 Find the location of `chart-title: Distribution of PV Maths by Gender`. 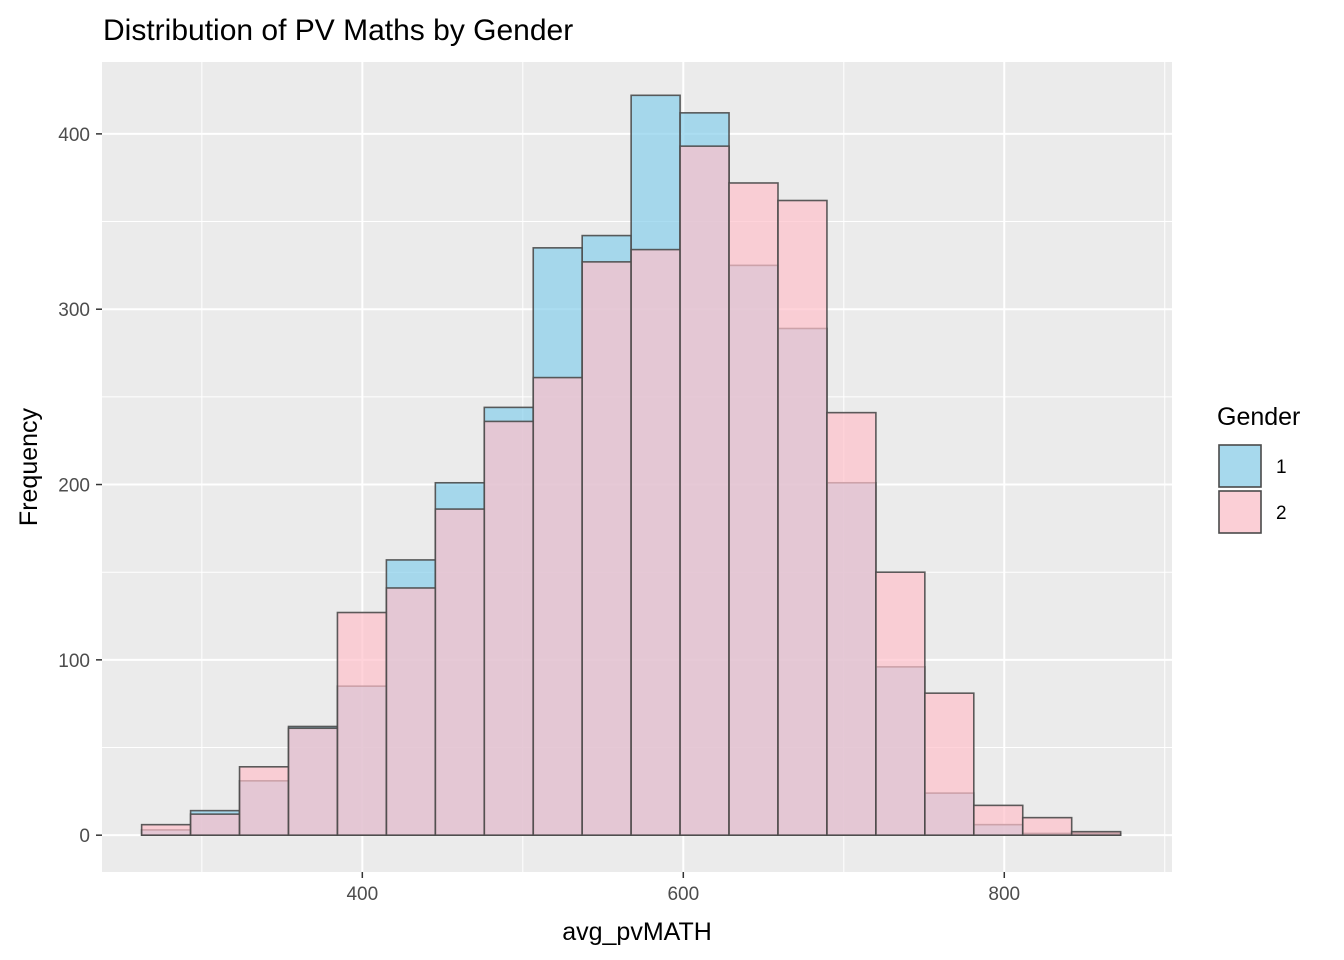

chart-title: Distribution of PV Maths by Gender is located at coordinates (338, 30).